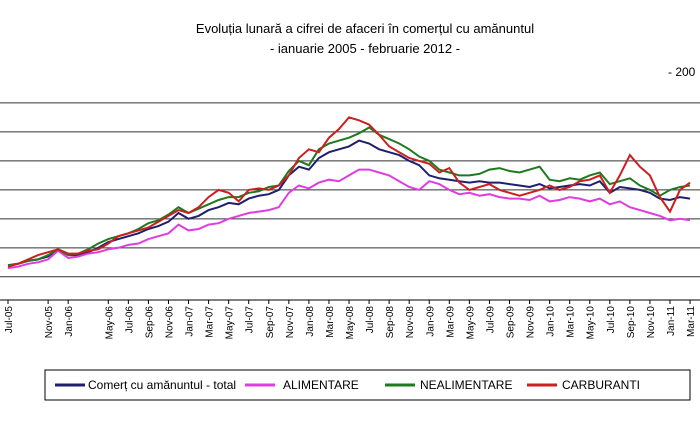  Describe the element at coordinates (591, 323) in the screenshot. I see `x-tick-label: May-10` at that location.